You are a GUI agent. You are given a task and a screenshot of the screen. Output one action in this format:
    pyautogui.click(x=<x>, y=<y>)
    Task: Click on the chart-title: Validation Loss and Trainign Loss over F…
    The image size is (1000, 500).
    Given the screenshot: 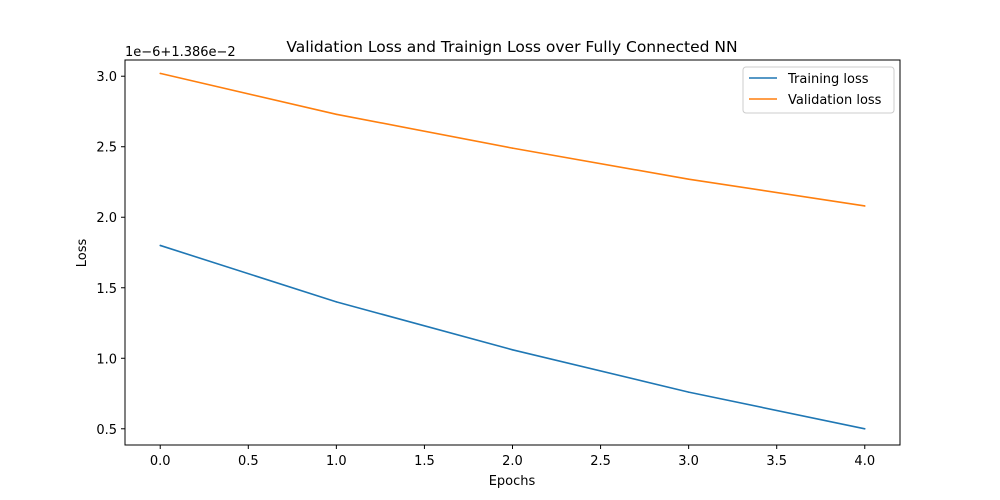 What is the action you would take?
    pyautogui.click(x=511, y=47)
    